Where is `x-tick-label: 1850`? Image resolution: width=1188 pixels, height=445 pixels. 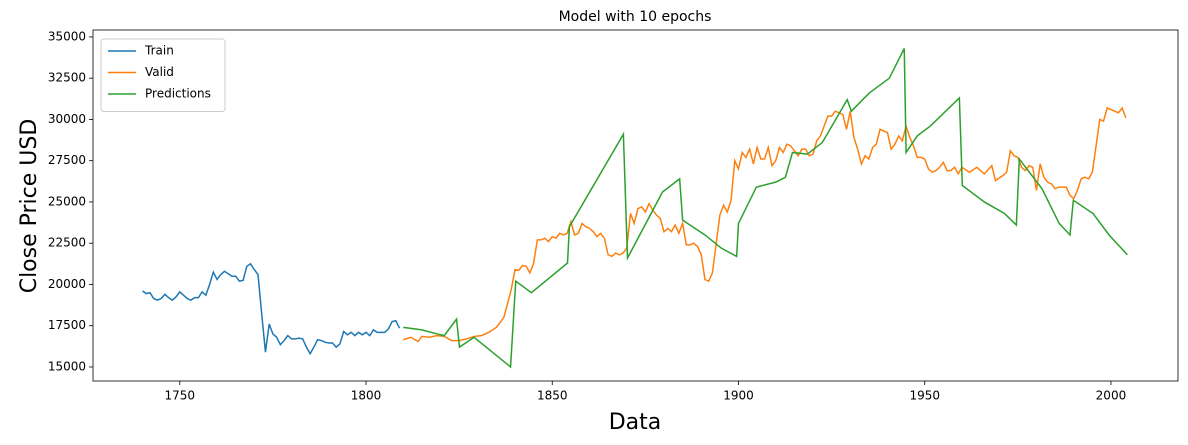
x-tick-label: 1850 is located at coordinates (552, 396).